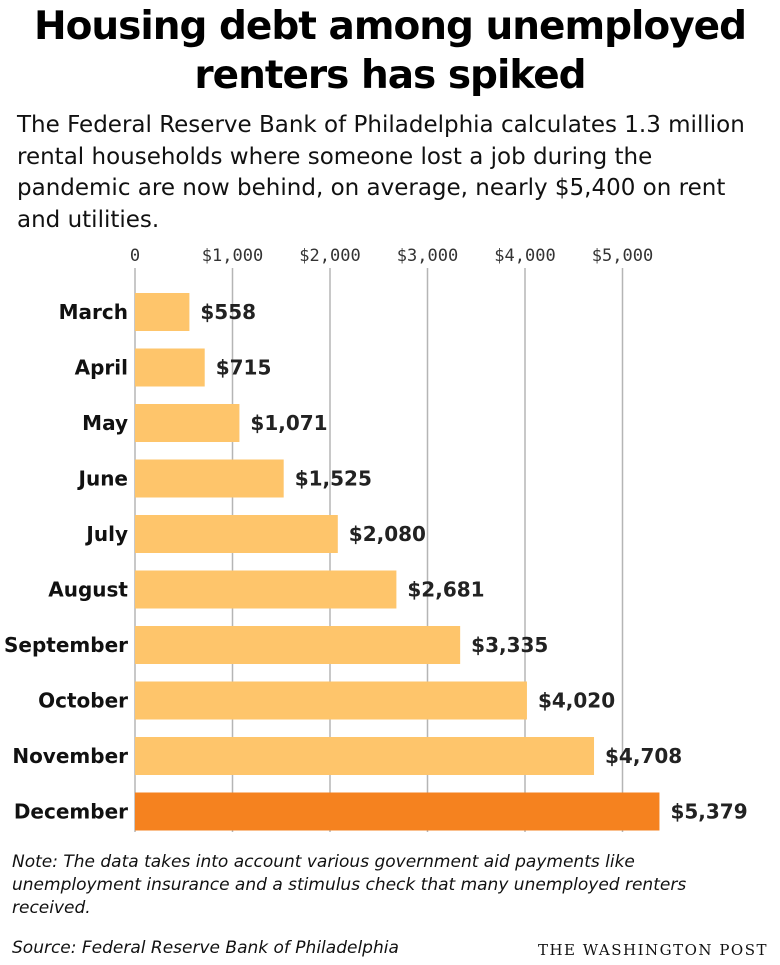 This screenshot has height=965, width=780. Describe the element at coordinates (397, 811) in the screenshot. I see `bar-december` at that location.